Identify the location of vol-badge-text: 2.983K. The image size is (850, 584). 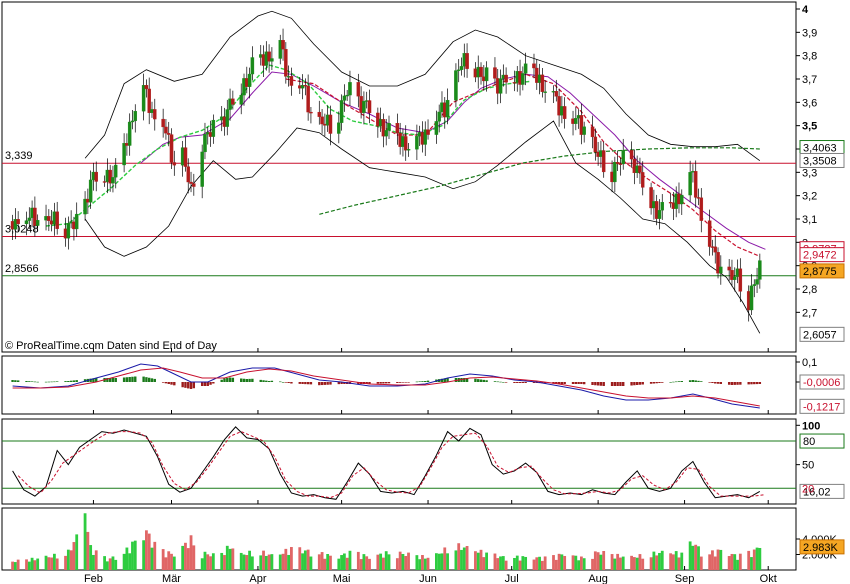
(821, 548).